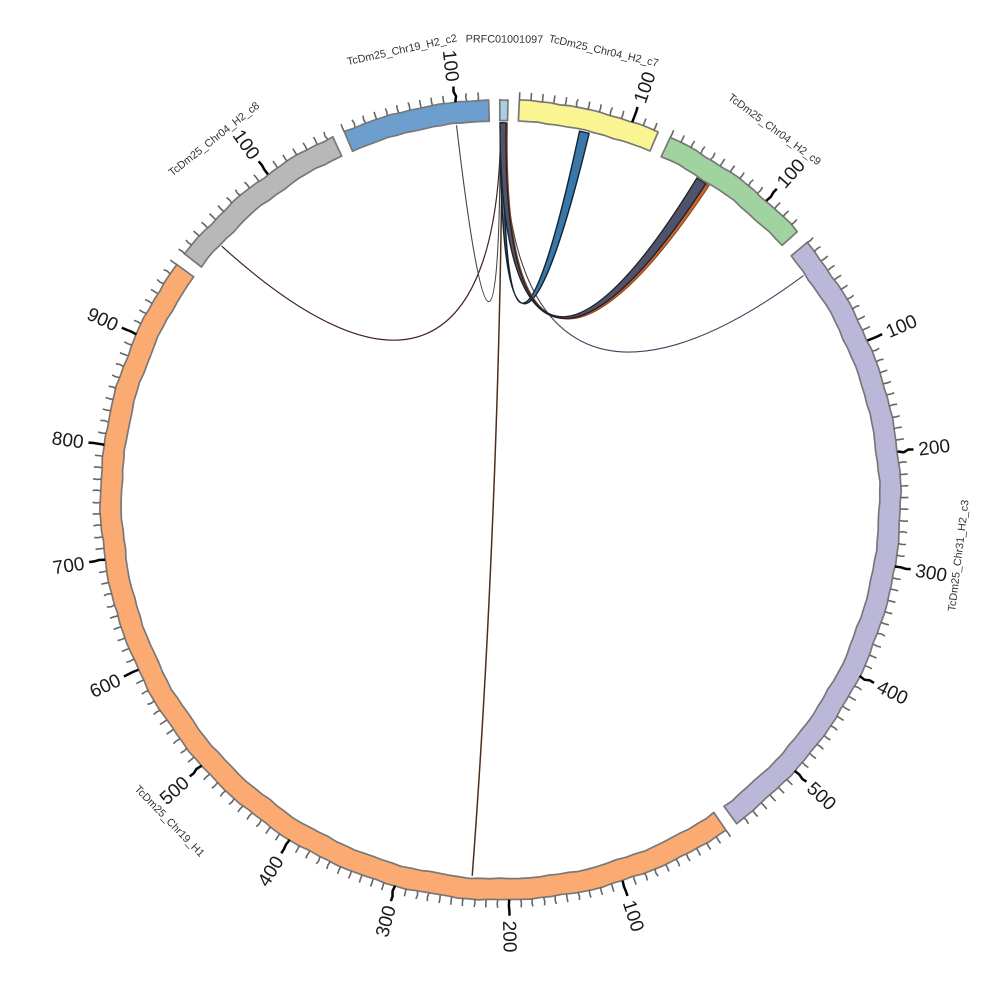 The width and height of the screenshot is (1000, 1005). Describe the element at coordinates (67, 440) in the screenshot. I see `svg-text: 800` at that location.